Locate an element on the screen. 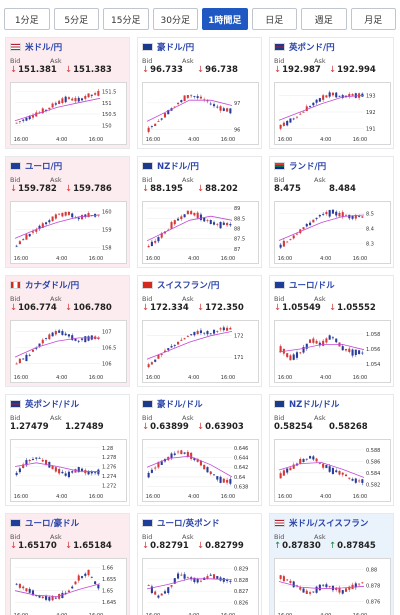 This screenshot has width=400, height=615. price-chart: 172 171 16:00 4:00 16:00 is located at coordinates (200, 351).